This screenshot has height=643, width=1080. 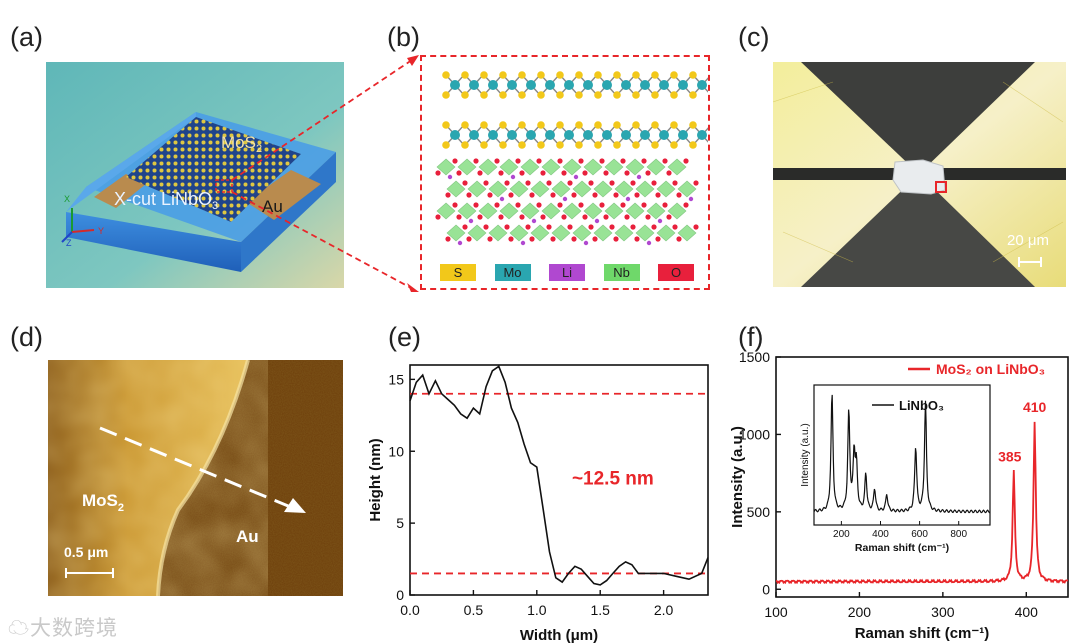 I want to click on plot-frame-f, so click(x=922, y=477).